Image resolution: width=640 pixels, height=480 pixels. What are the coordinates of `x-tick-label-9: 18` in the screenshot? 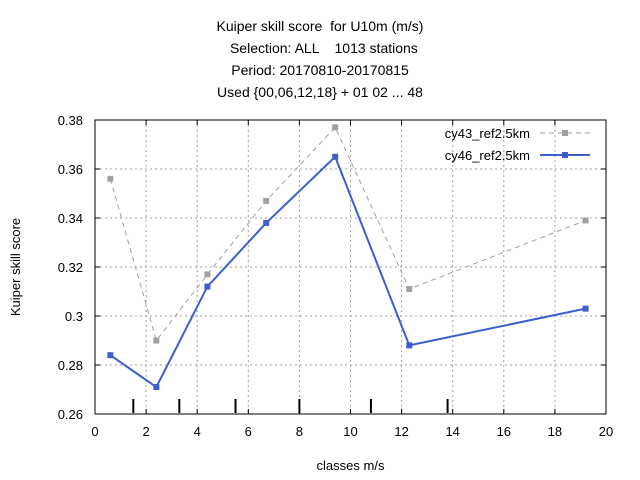 It's located at (555, 431).